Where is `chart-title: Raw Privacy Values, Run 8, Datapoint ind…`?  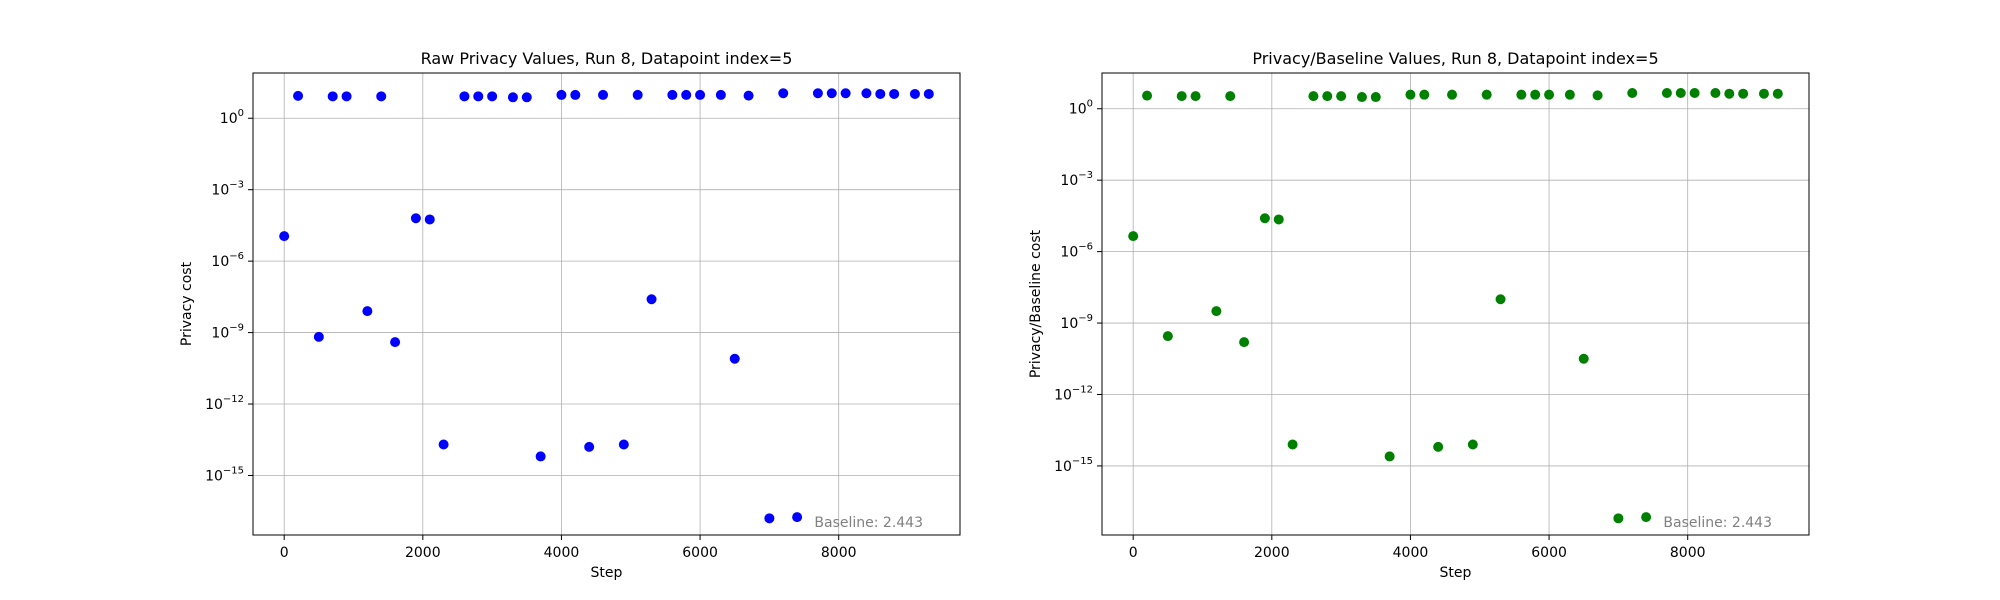
chart-title: Raw Privacy Values, Run 8, Datapoint ind… is located at coordinates (607, 58).